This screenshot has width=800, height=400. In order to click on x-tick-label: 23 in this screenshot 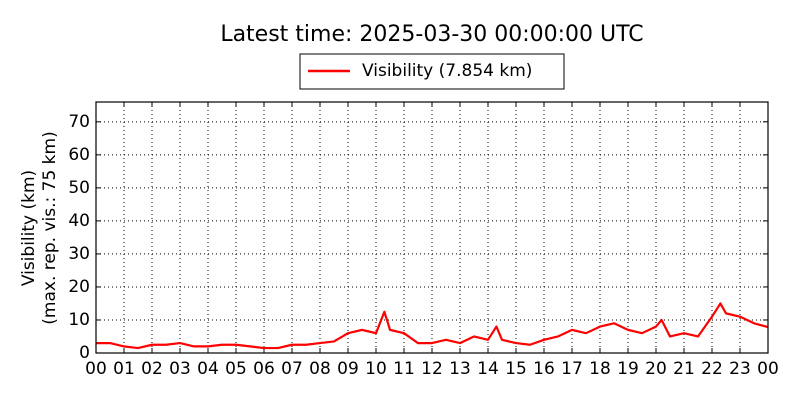, I will do `click(740, 369)`.